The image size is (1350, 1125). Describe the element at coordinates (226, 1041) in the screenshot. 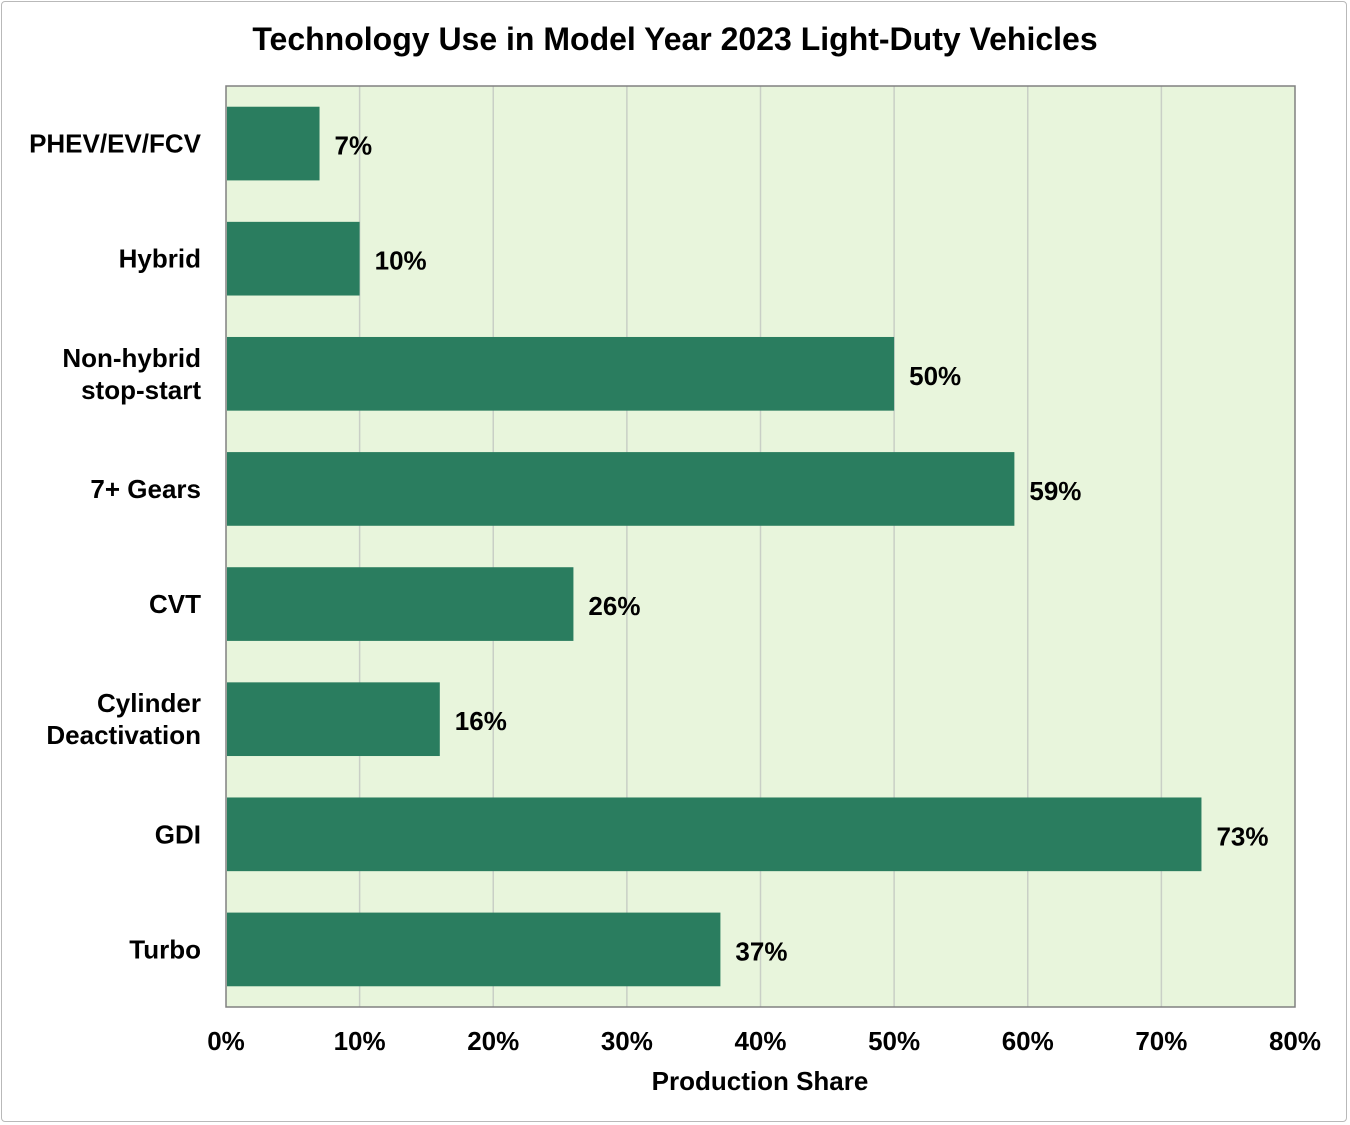

I see `x-tick-label: 0%` at that location.